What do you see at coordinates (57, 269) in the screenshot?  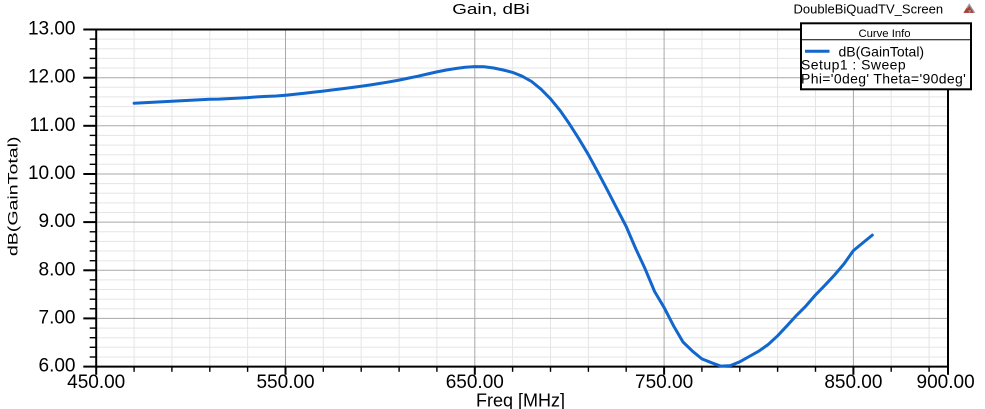 I see `svg-text: 8.00` at bounding box center [57, 269].